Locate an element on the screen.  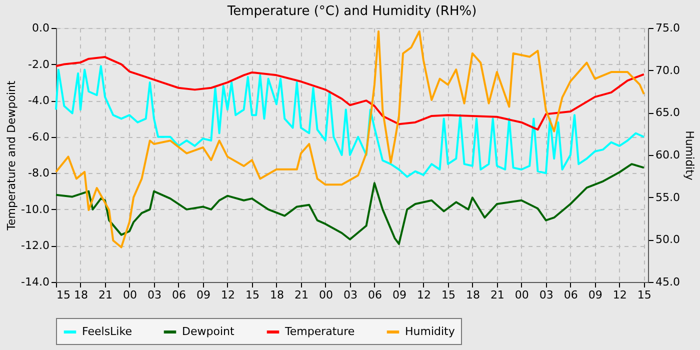
legend-label: Humidity is located at coordinates (430, 331).